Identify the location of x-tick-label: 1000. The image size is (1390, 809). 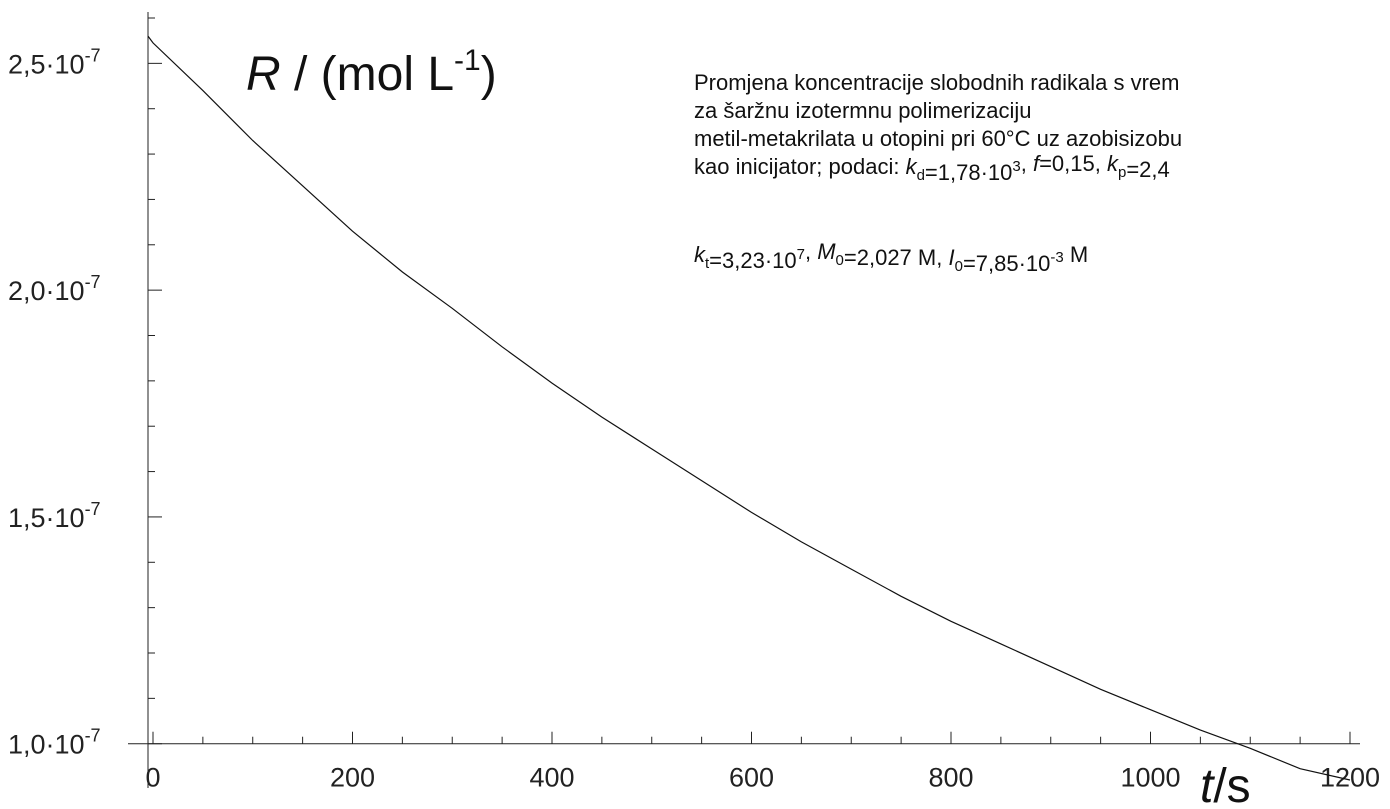
(1150, 778).